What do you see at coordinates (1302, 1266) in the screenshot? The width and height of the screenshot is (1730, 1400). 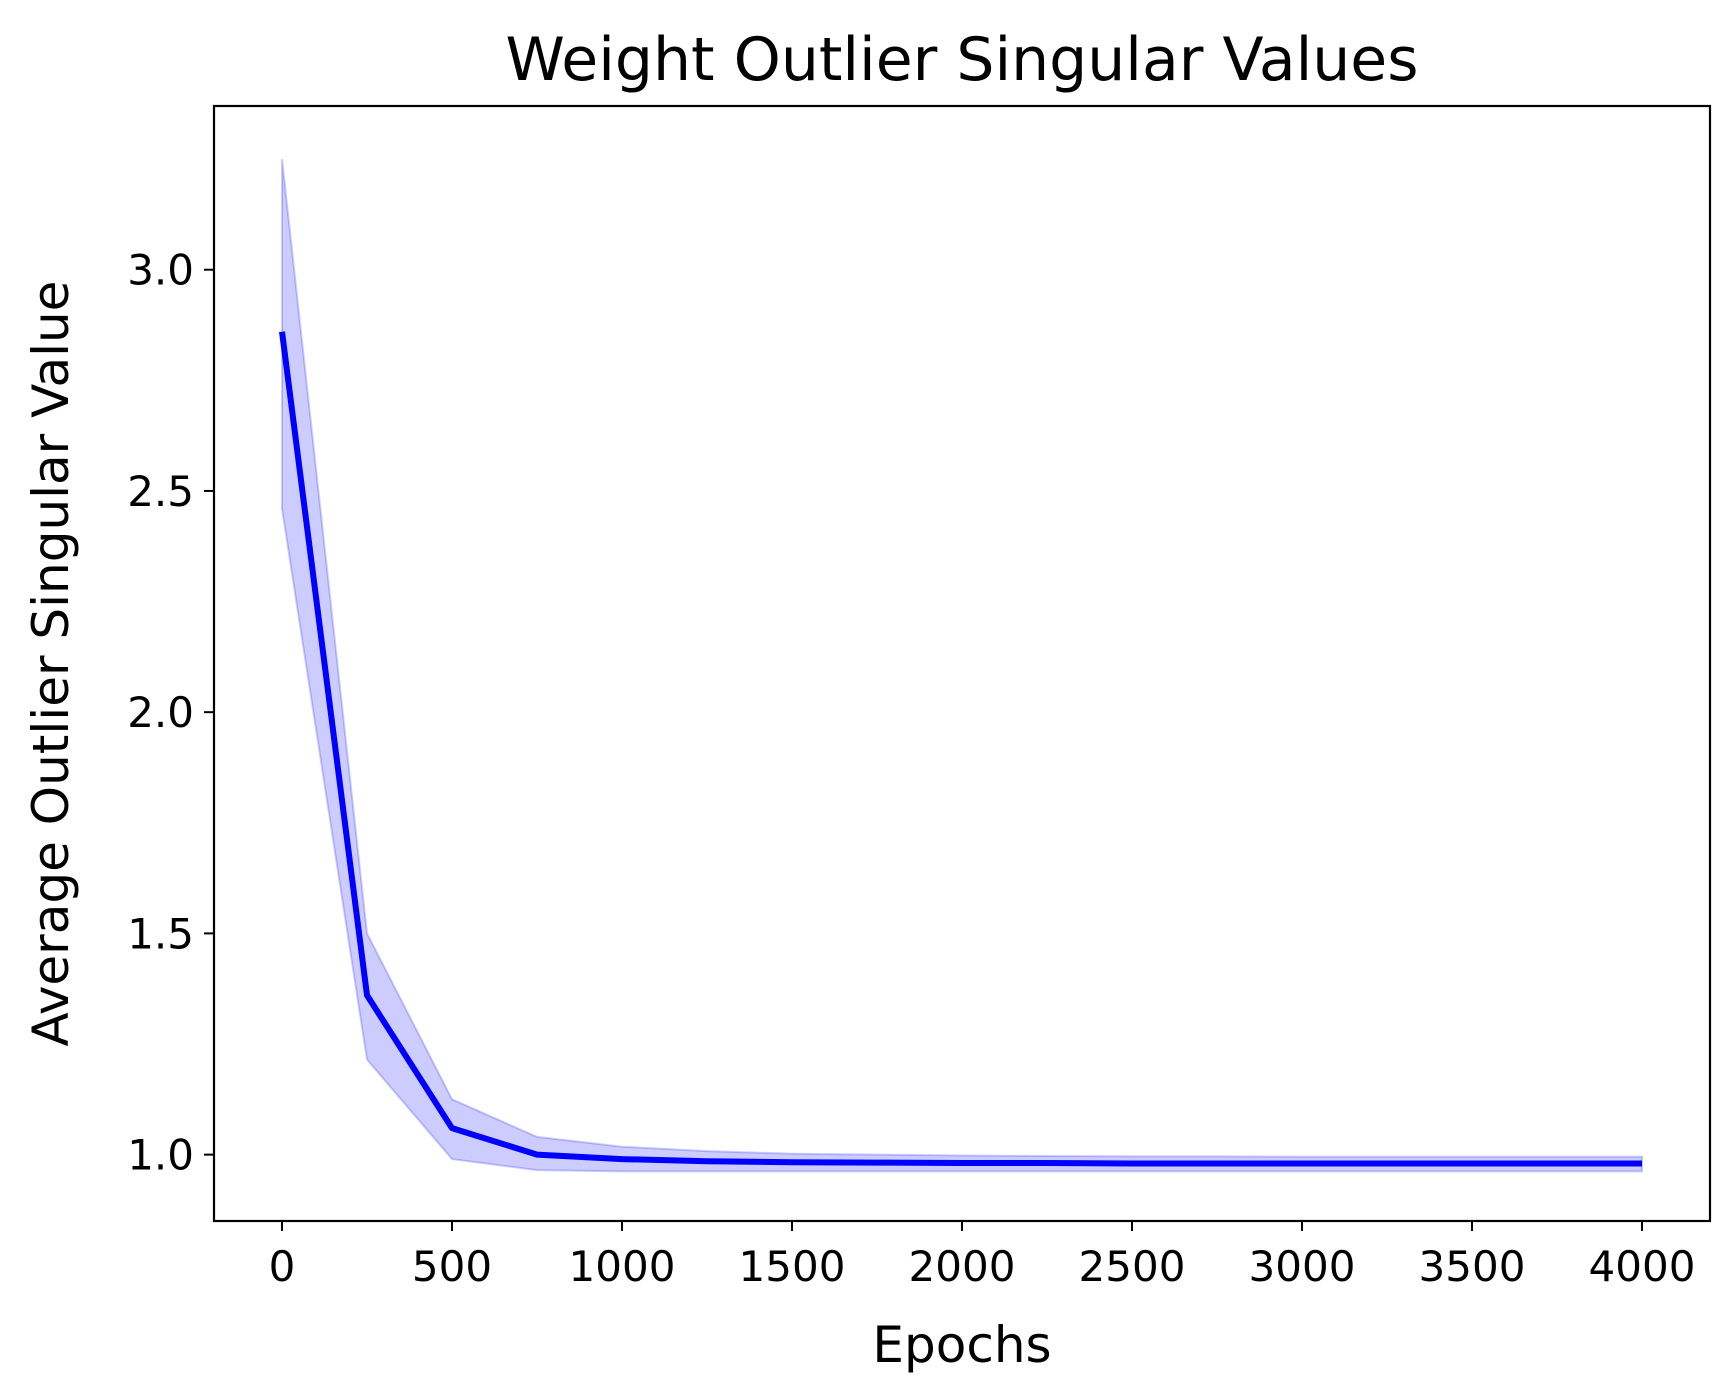 I see `x-tick-label: 3000` at bounding box center [1302, 1266].